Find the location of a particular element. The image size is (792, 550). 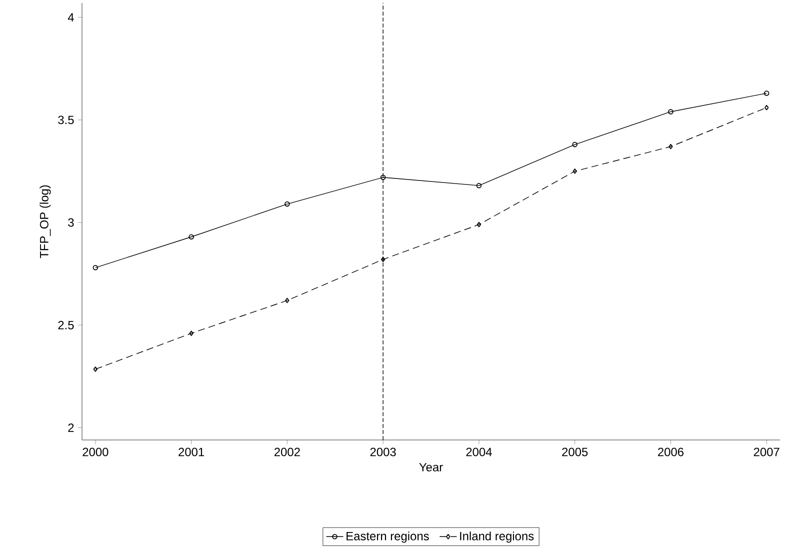

x-tick-label: 2006 is located at coordinates (671, 452).